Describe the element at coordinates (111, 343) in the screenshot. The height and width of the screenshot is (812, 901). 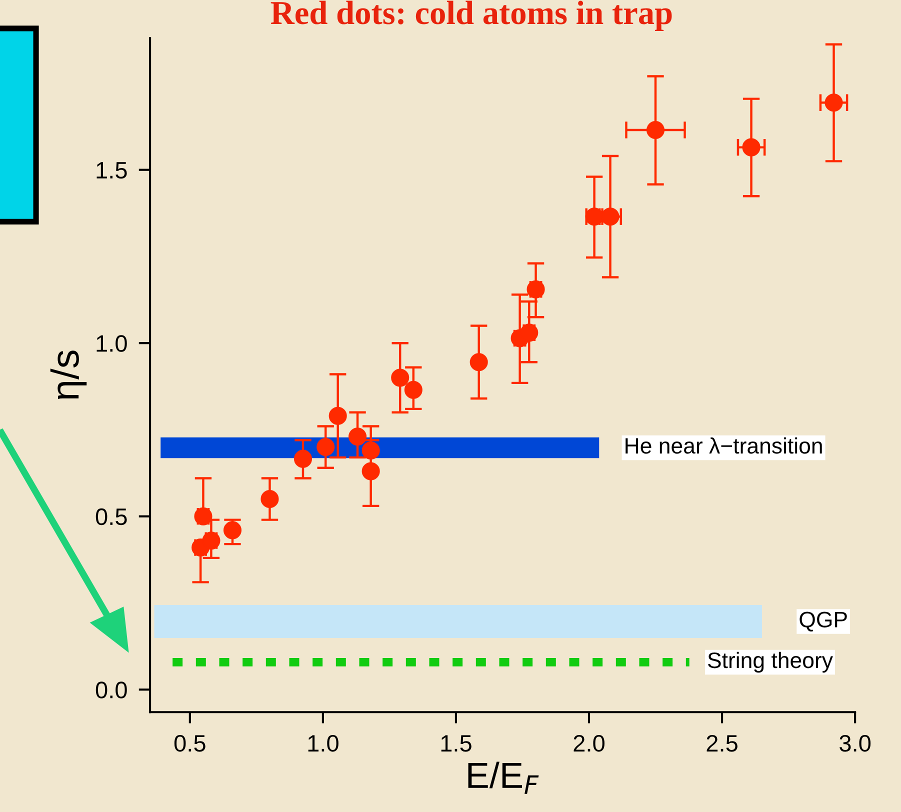
I see `y-tick-label: 1.0` at that location.